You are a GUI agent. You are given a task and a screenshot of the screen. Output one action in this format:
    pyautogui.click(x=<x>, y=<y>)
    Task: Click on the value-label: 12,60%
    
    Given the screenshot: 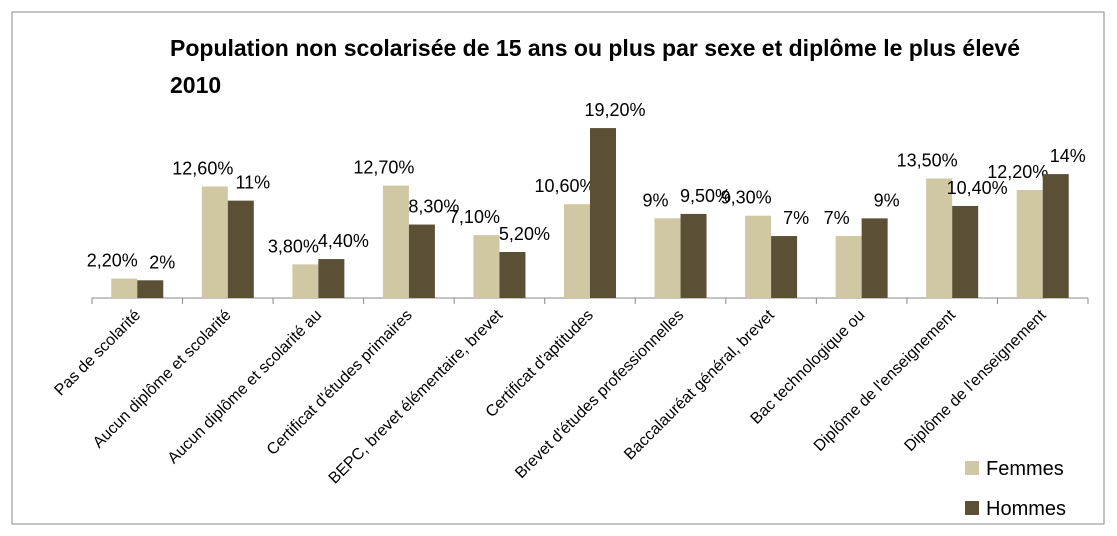 What is the action you would take?
    pyautogui.click(x=202, y=168)
    